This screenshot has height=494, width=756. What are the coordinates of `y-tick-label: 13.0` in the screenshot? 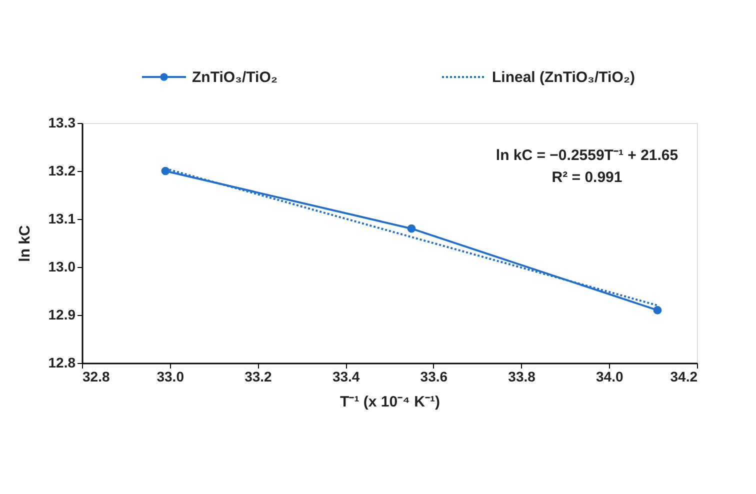 It's located at (62, 266).